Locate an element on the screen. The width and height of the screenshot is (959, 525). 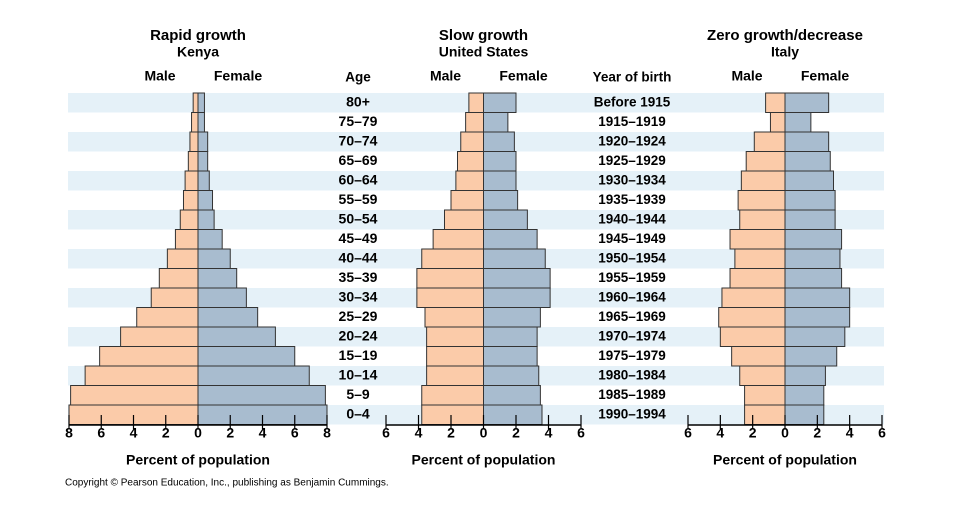
birth-year-label: 1960–1964 is located at coordinates (632, 296).